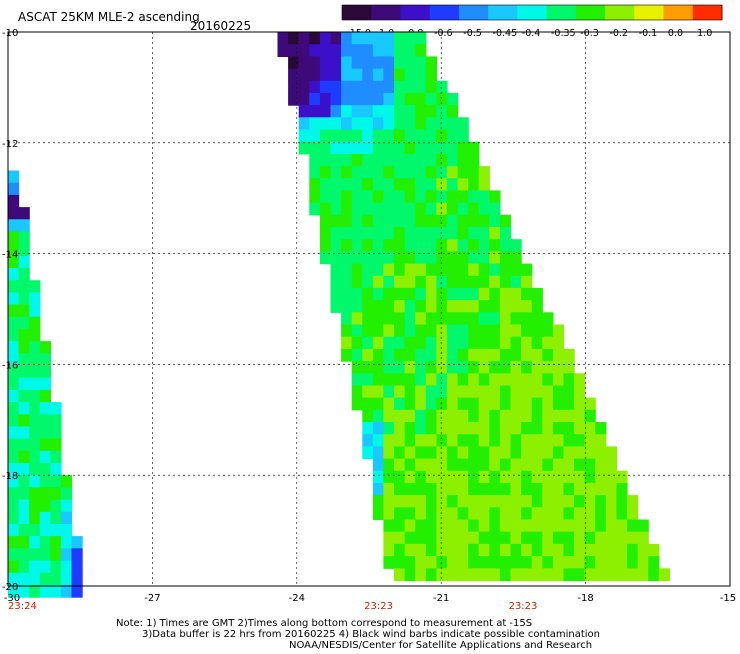  Describe the element at coordinates (10, 33) in the screenshot. I see `y-tick-label: -10` at that location.